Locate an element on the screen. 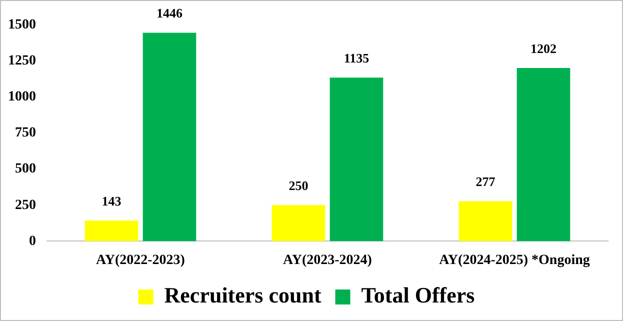  y-tick-label: 500 is located at coordinates (25, 169).